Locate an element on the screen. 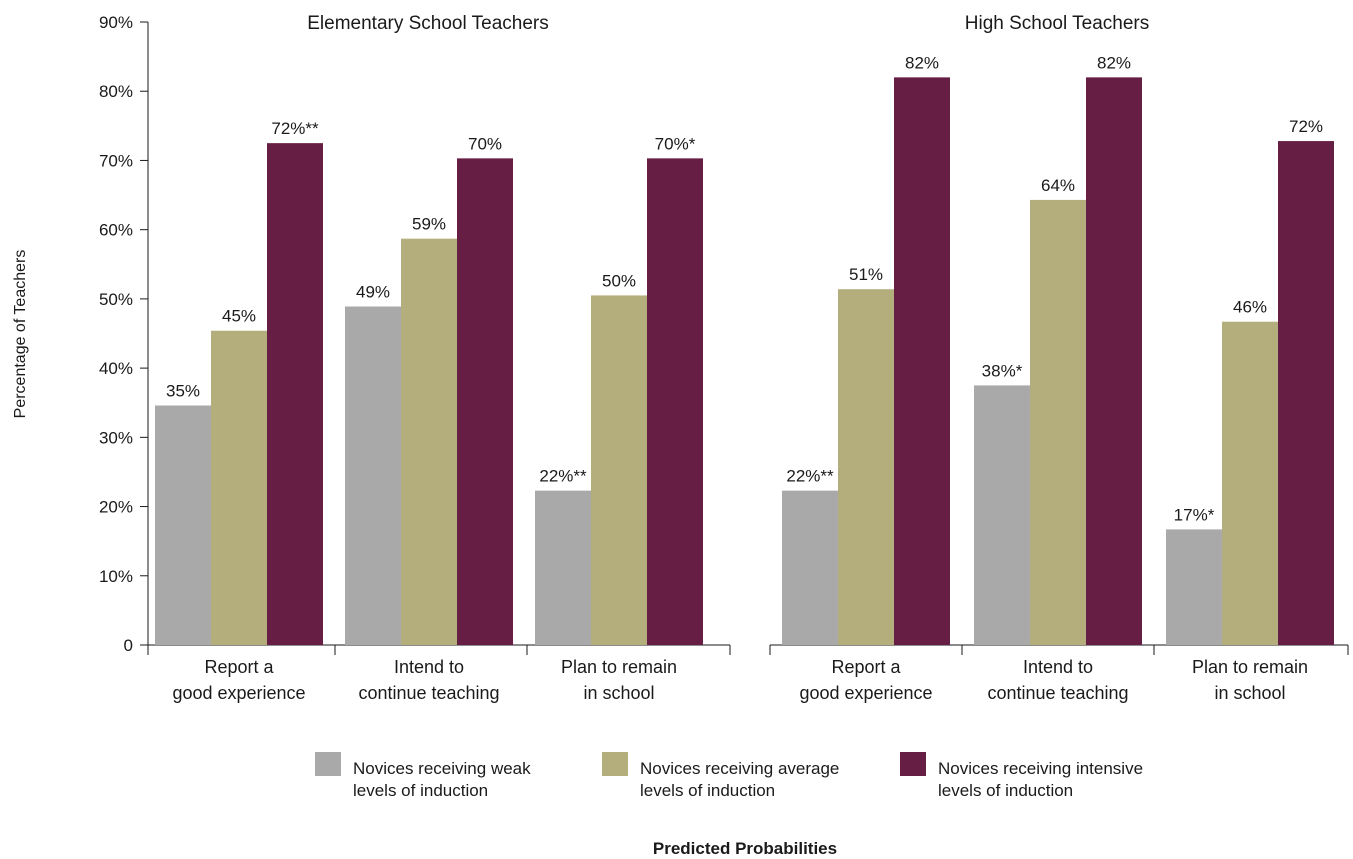  y-axis-title: Percentage of Teachers is located at coordinates (20, 334).